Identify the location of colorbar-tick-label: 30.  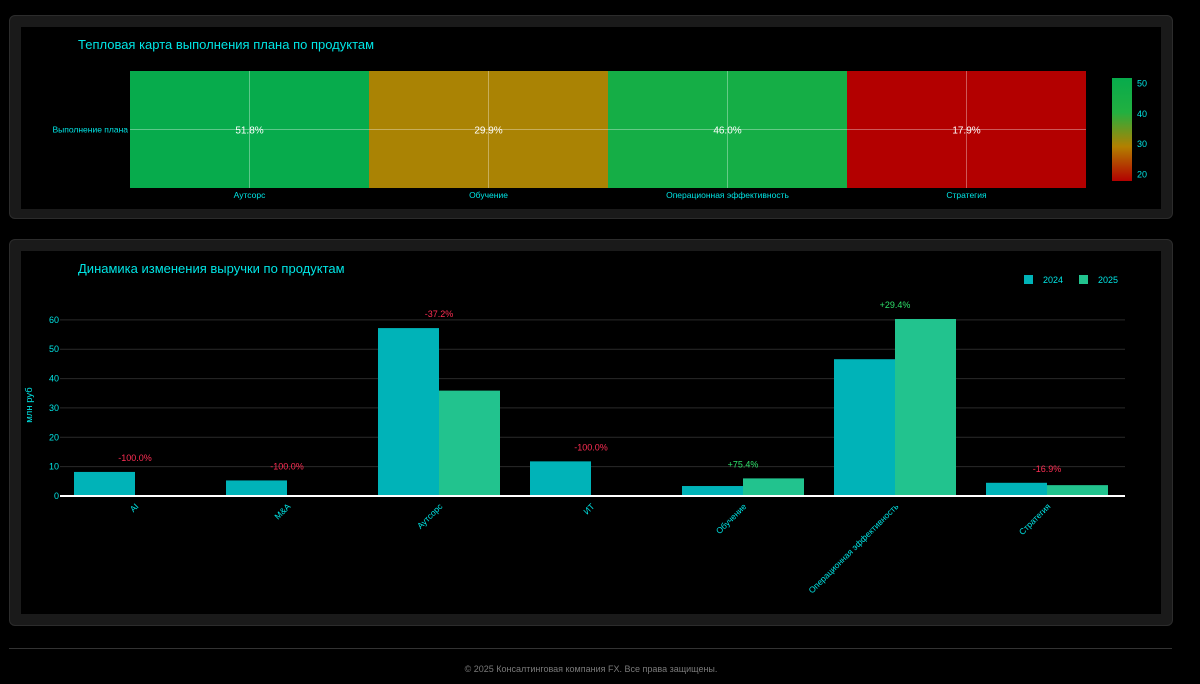
(1142, 144).